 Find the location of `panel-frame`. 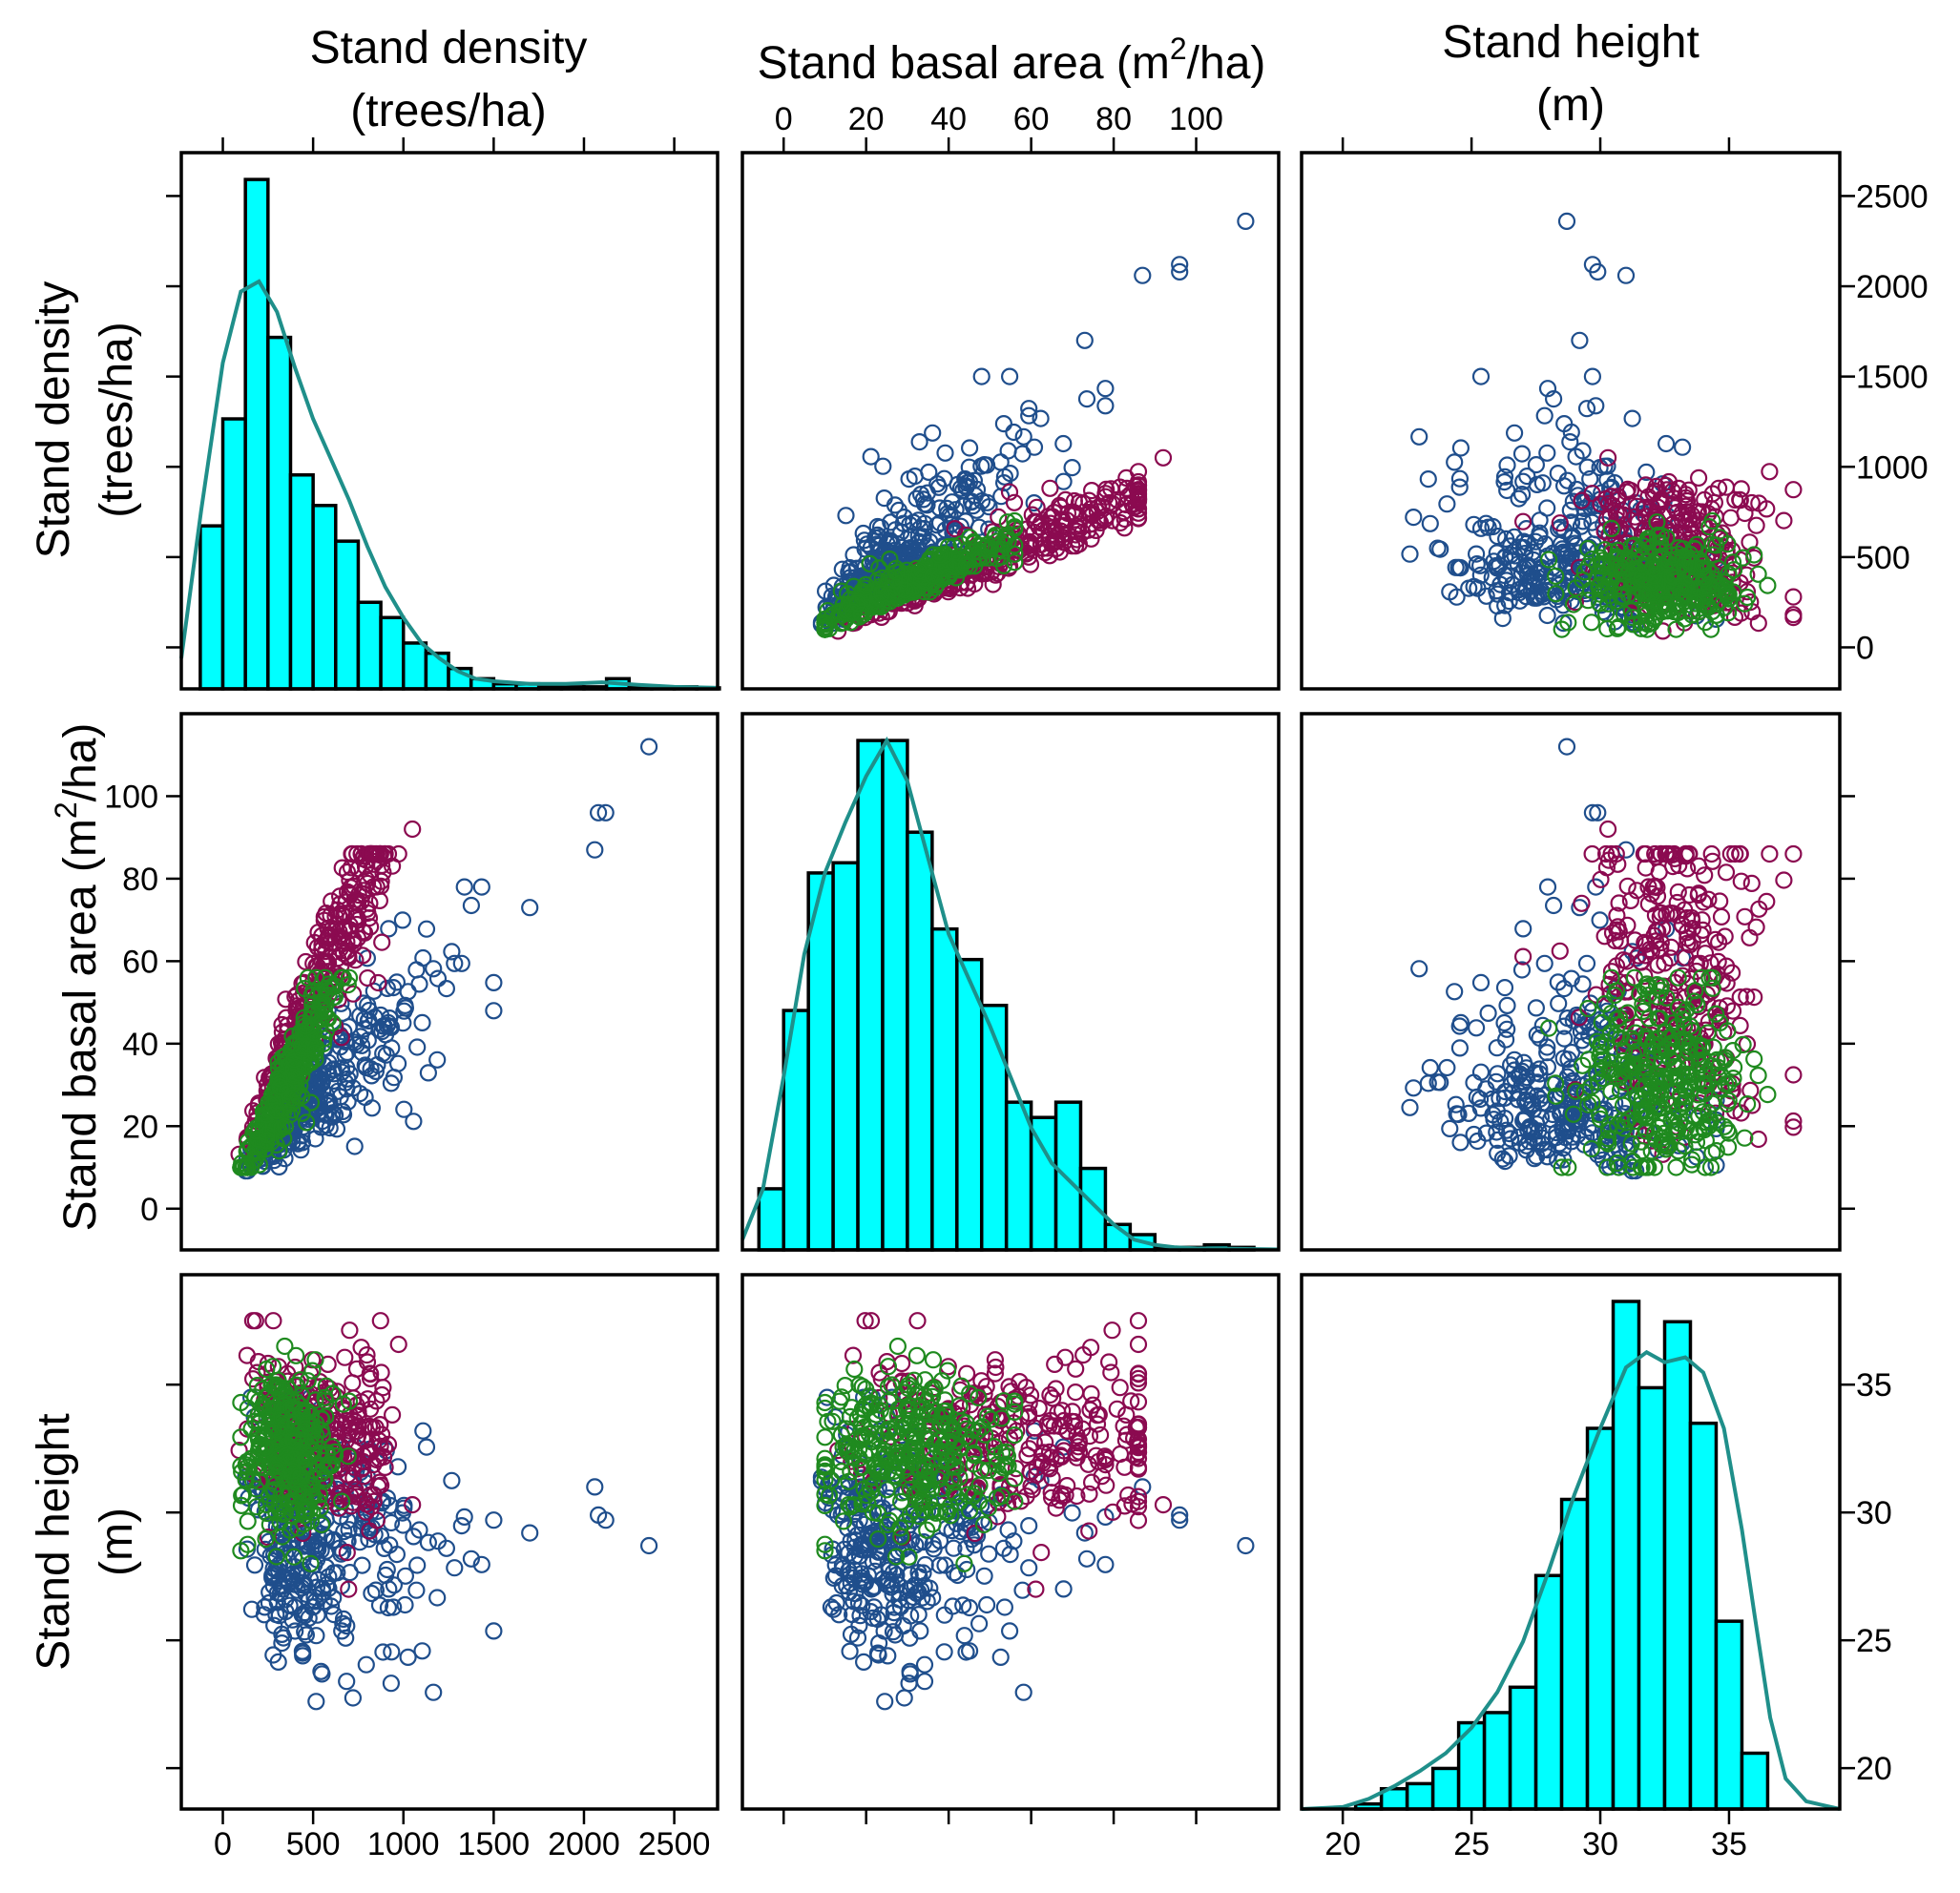

panel-frame is located at coordinates (1571, 982).